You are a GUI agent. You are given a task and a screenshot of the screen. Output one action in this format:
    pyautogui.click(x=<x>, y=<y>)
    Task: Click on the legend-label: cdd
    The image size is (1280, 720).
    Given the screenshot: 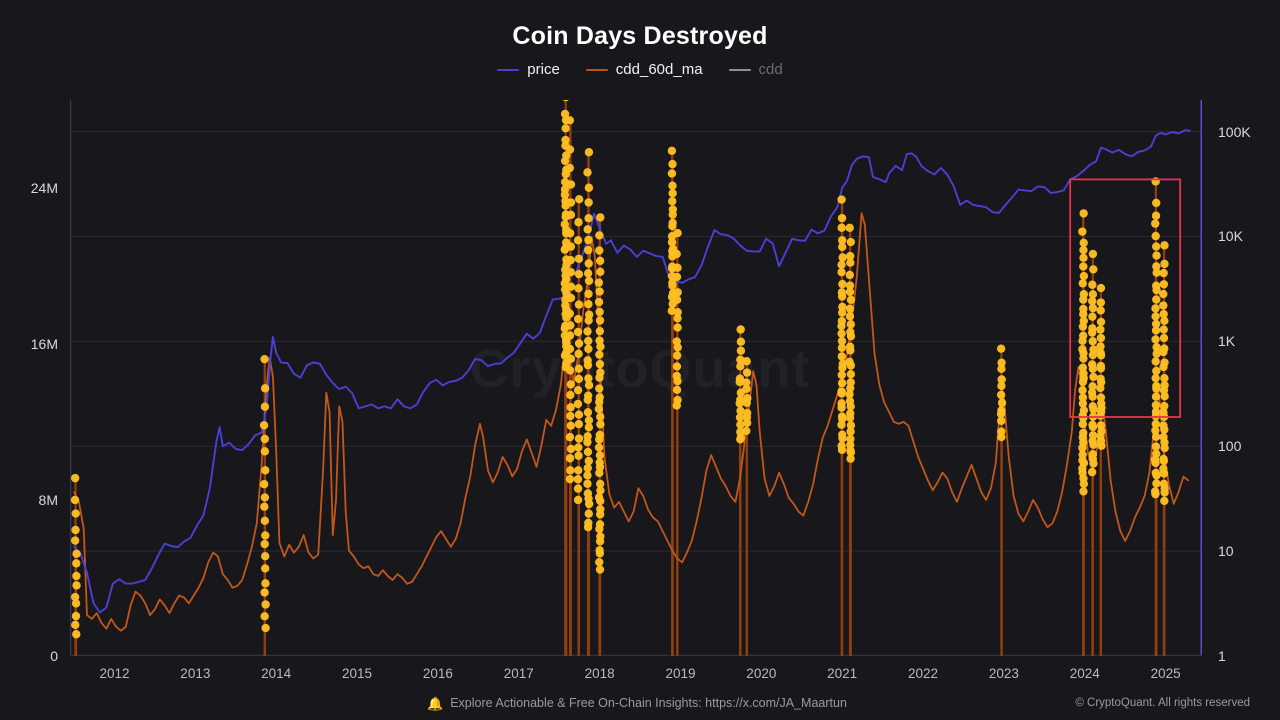 What is the action you would take?
    pyautogui.click(x=770, y=69)
    